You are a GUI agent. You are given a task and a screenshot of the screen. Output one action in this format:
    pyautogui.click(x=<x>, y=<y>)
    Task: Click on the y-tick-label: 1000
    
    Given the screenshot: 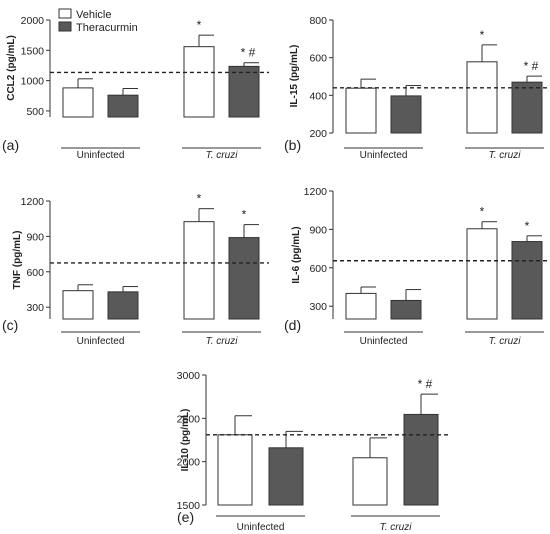 What is the action you would take?
    pyautogui.click(x=33, y=82)
    